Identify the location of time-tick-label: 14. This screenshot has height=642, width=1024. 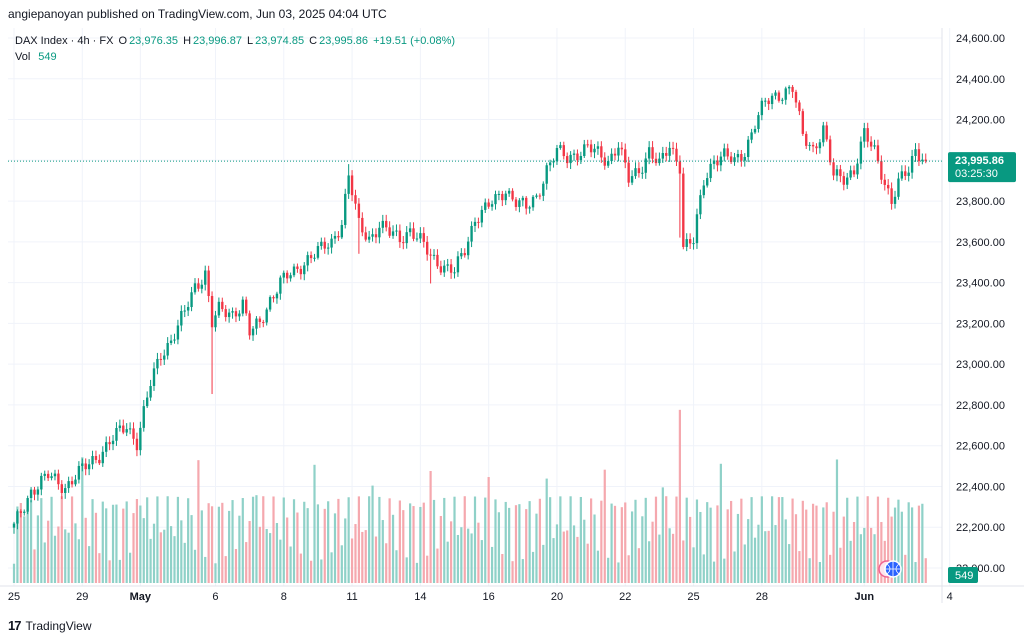
(420, 597).